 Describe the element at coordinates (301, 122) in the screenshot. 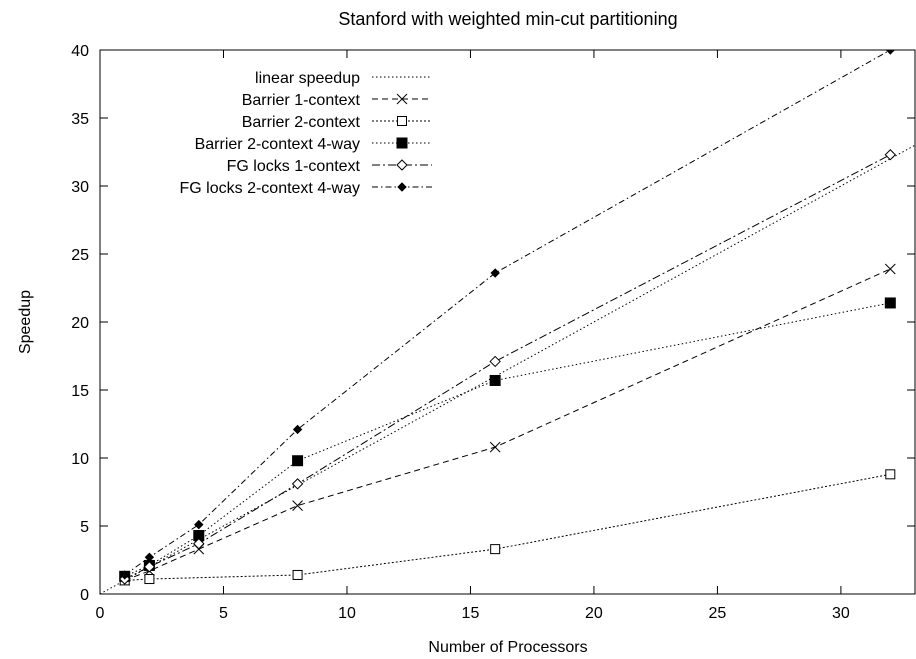

I see `legend-label-3: Barrier 2-context` at that location.